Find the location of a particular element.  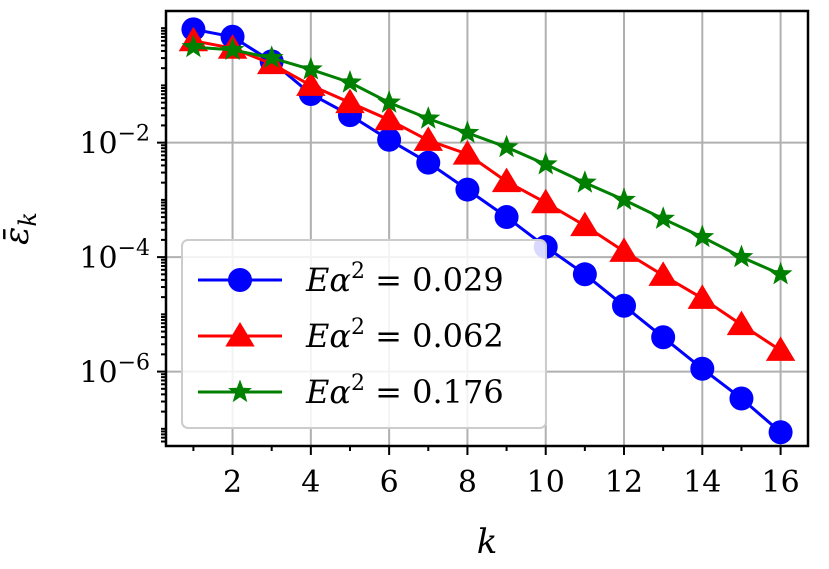

svg-text: ε̄k is located at coordinates (21, 228).